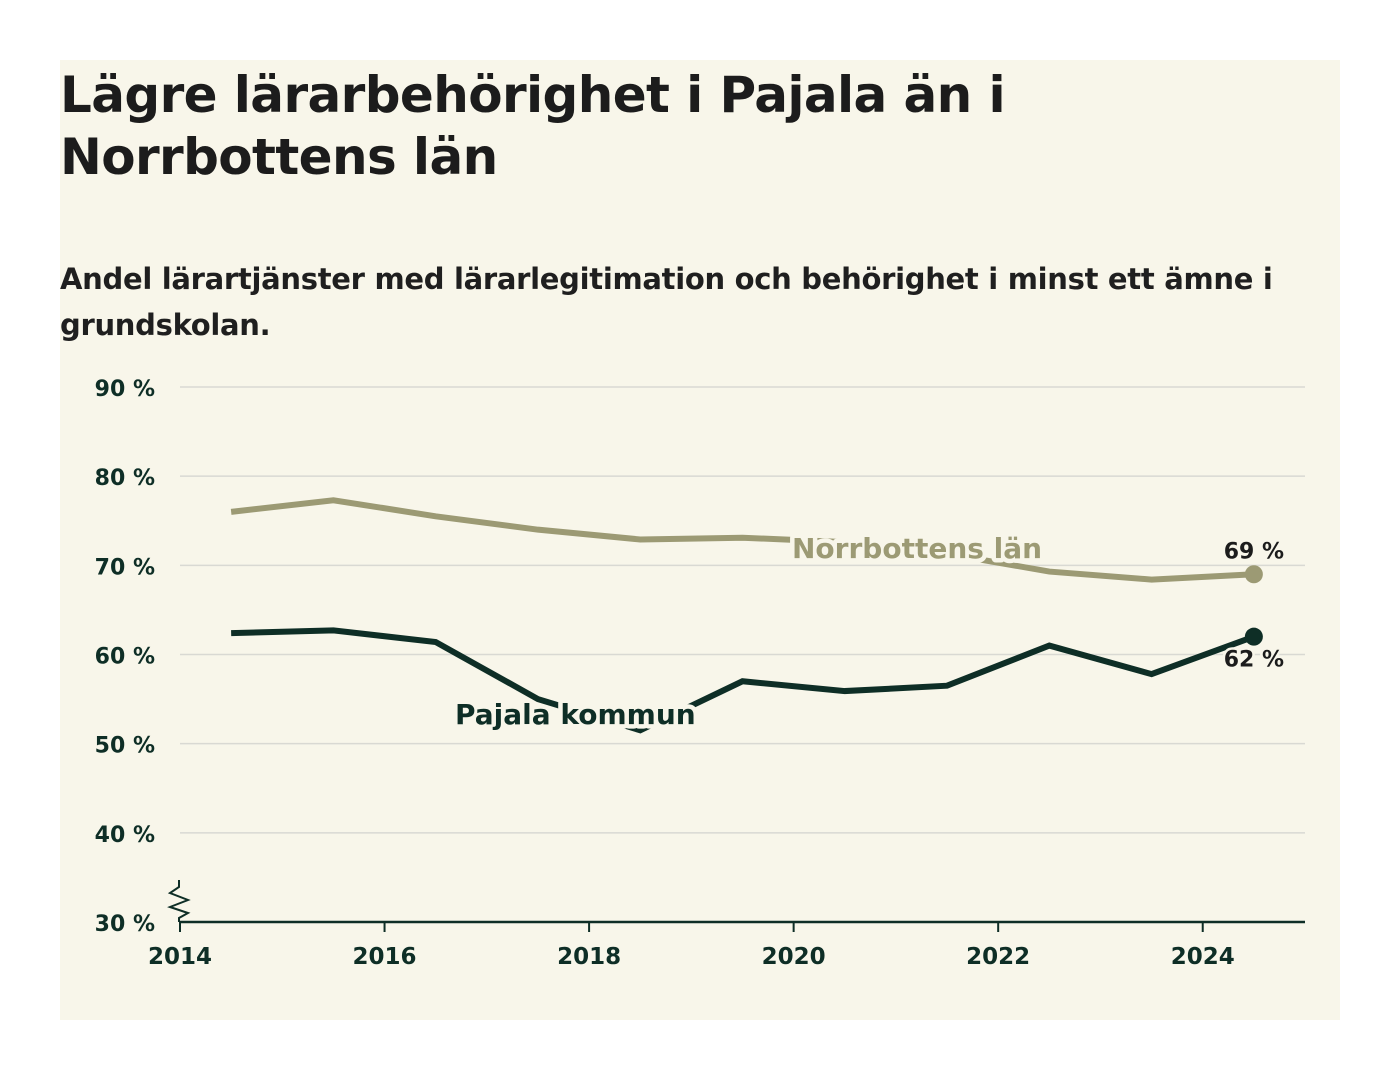  I want to click on y-tick-label: 90 %, so click(125, 389).